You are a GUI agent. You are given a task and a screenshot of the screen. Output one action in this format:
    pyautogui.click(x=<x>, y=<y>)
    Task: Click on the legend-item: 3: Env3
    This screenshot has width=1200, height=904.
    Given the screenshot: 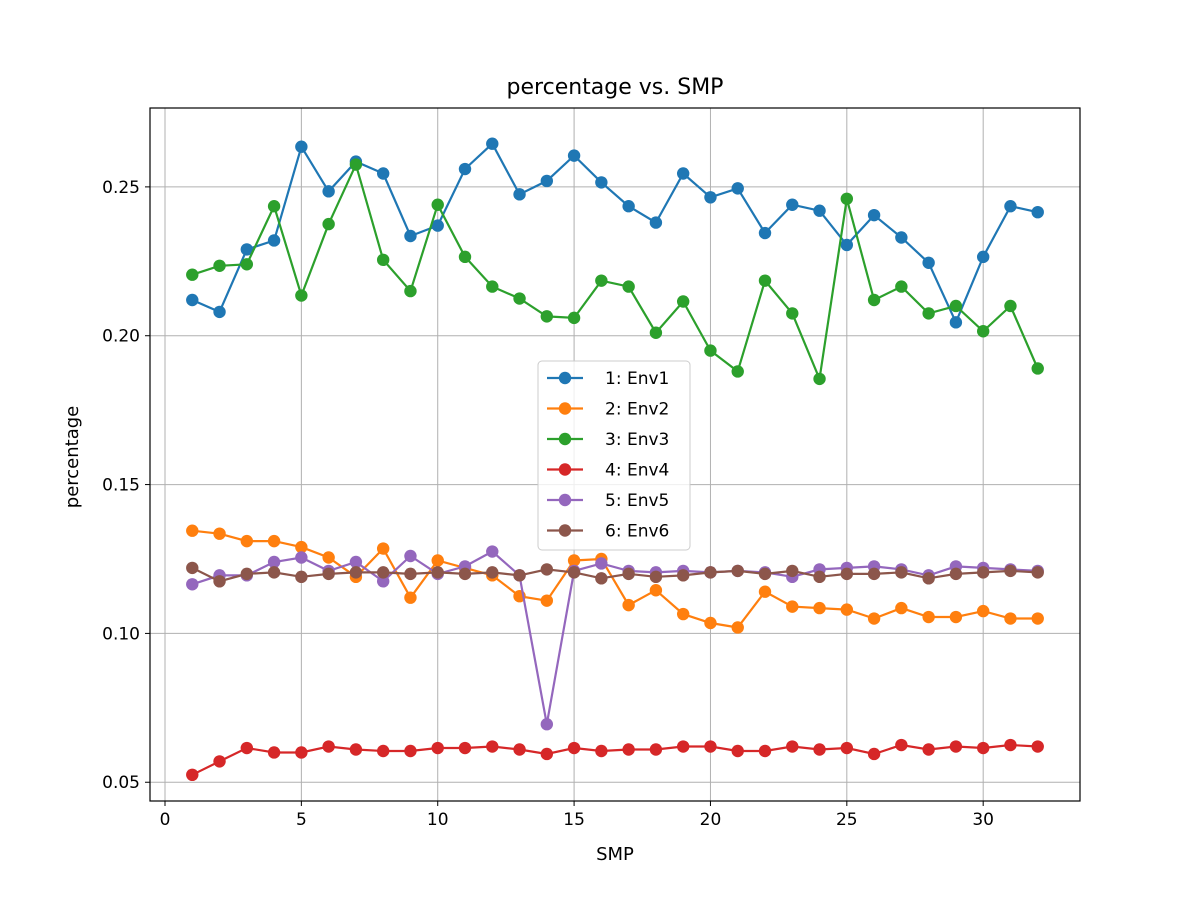 What is the action you would take?
    pyautogui.click(x=608, y=440)
    